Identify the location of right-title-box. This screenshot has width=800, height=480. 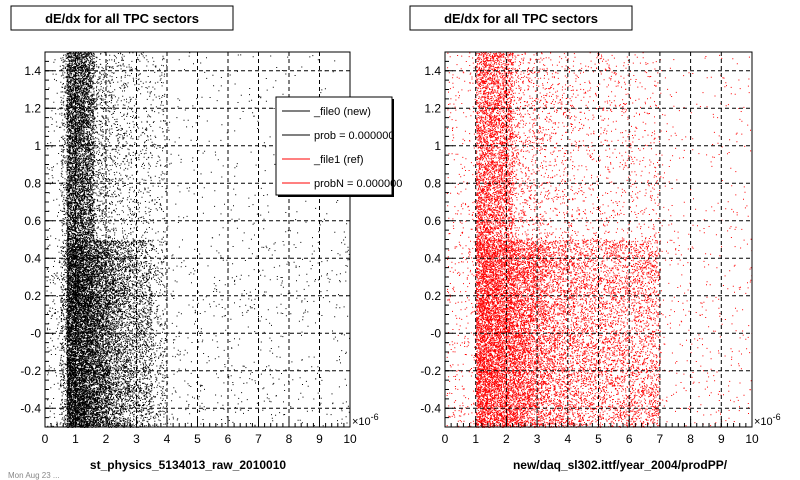
(521, 18).